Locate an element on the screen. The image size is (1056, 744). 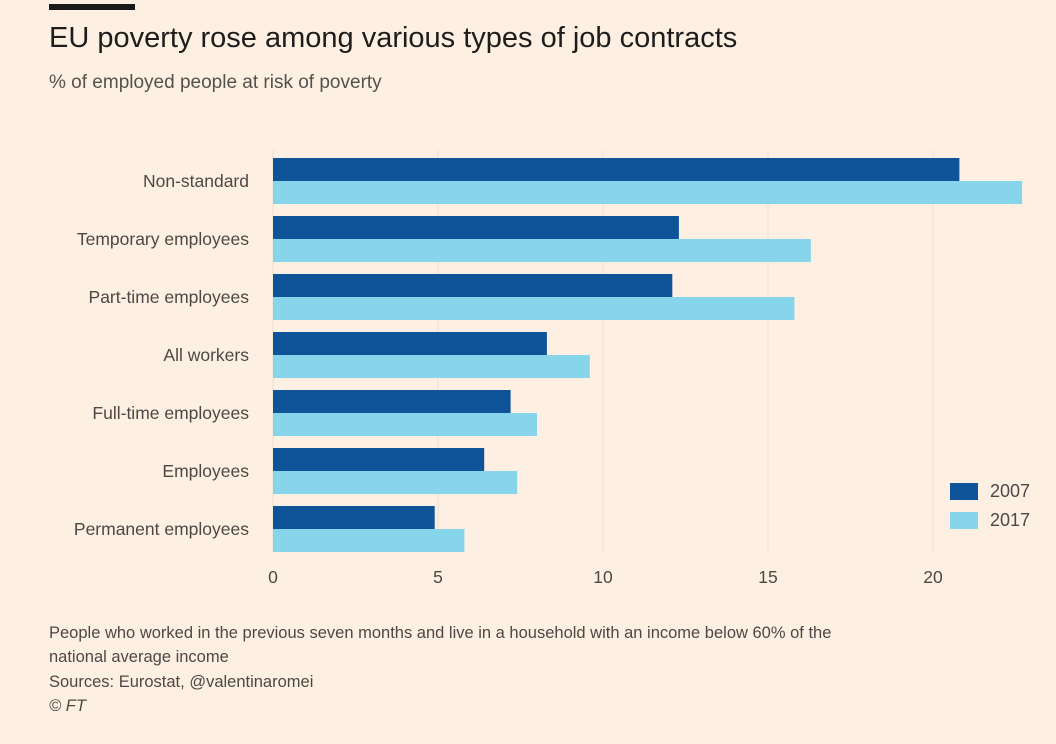
bar-2017-permanent-employees is located at coordinates (369, 540).